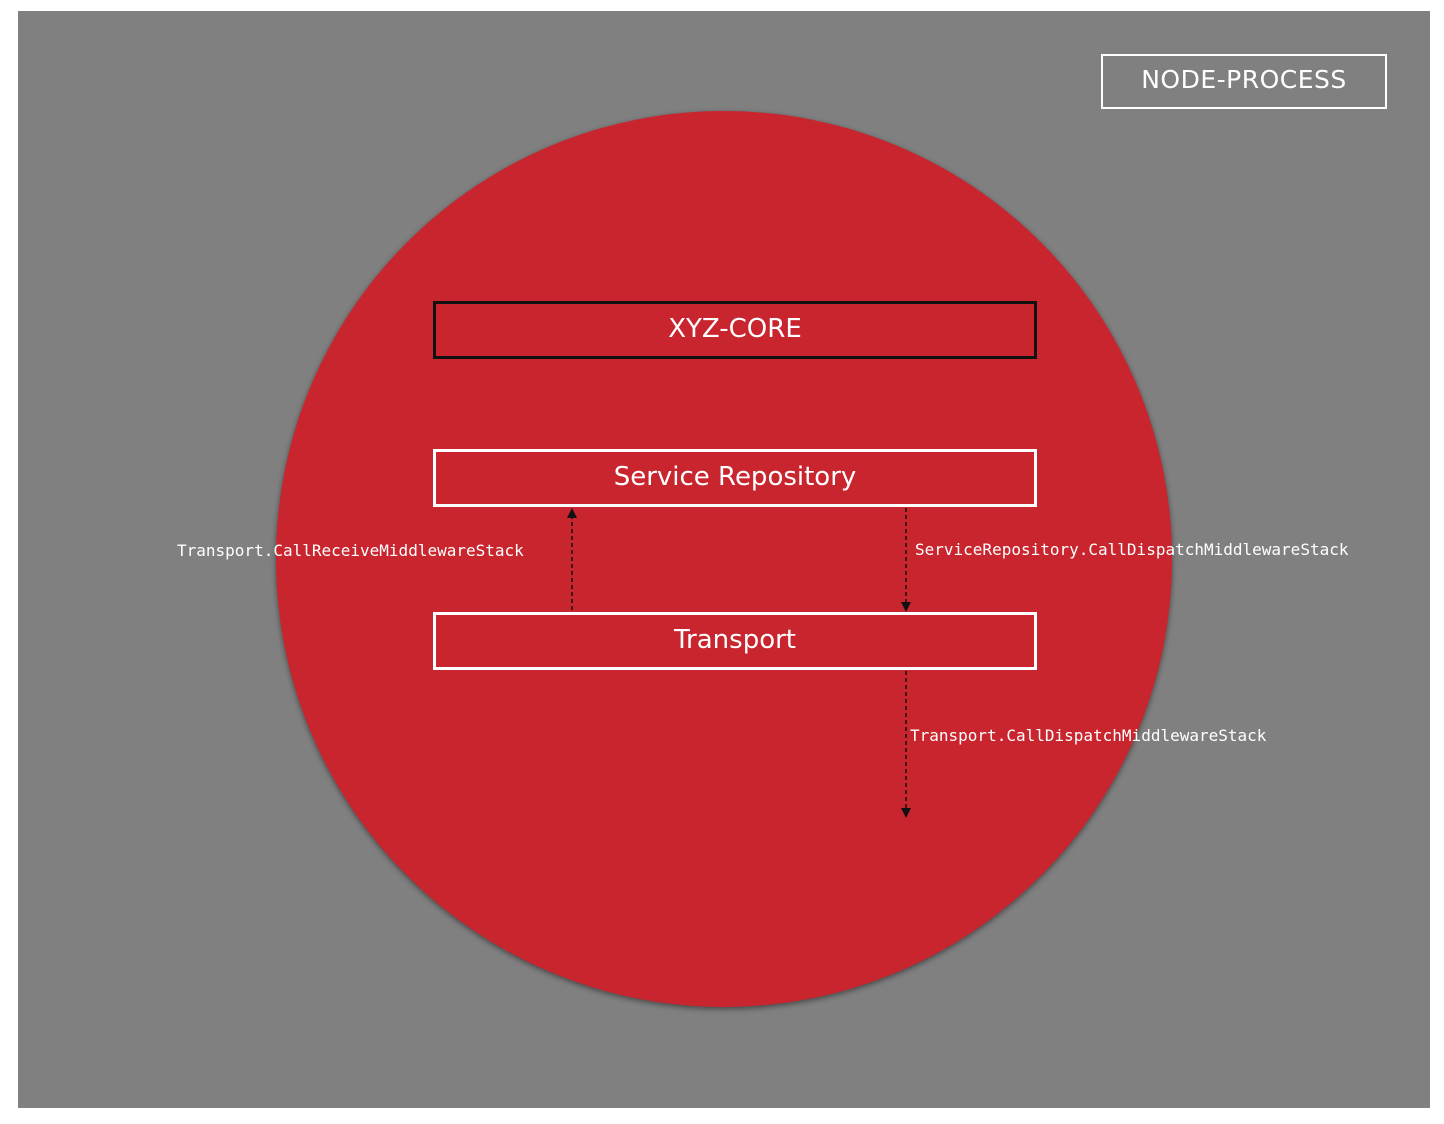  Describe the element at coordinates (735, 330) in the screenshot. I see `xyz-core-box: XYZ-CORE` at that location.